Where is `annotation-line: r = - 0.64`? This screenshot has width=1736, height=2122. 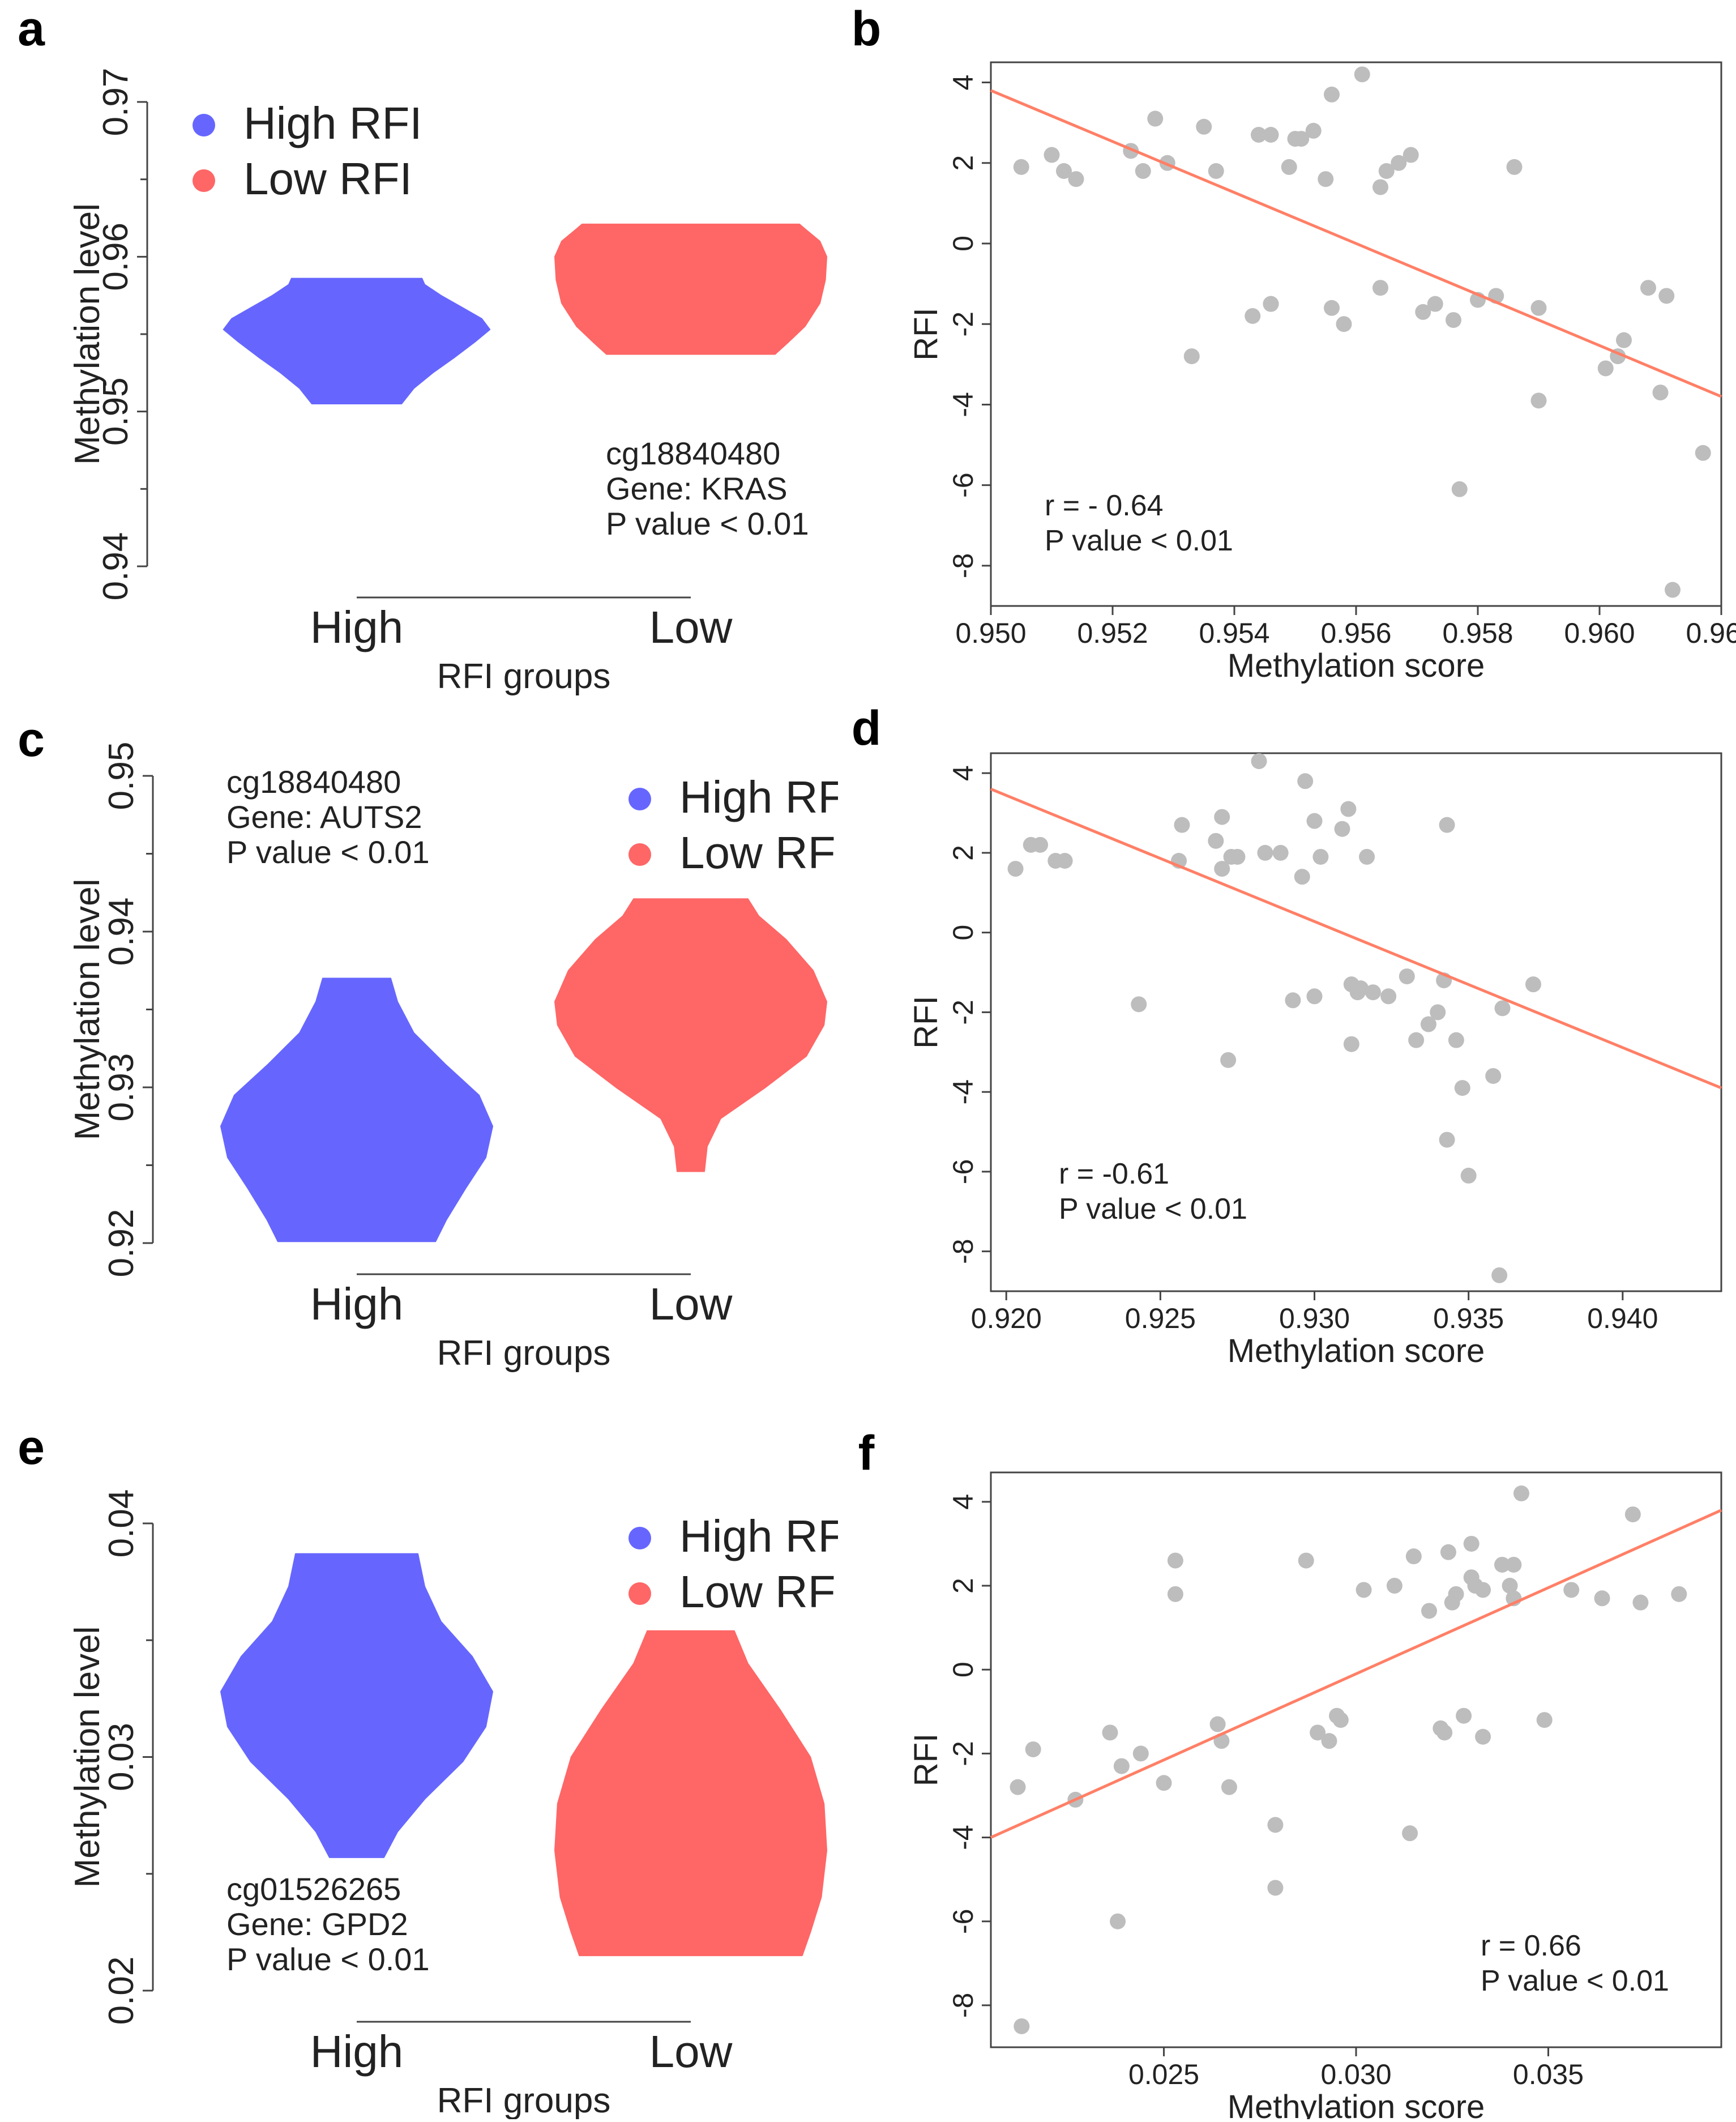 annotation-line: r = - 0.64 is located at coordinates (1104, 506).